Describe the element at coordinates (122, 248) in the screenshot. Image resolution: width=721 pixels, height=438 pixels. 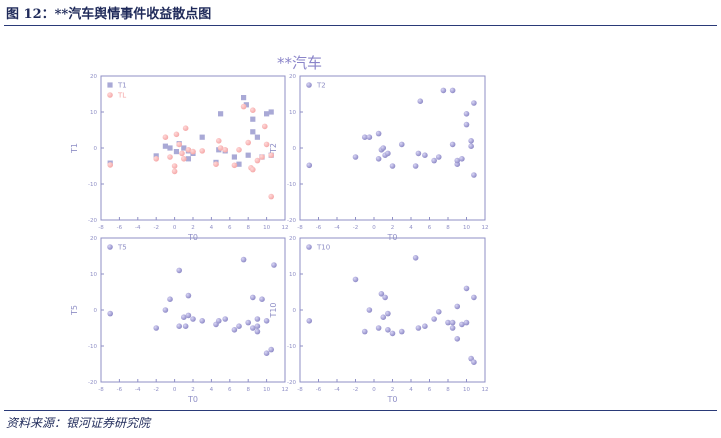
I see `legend-label: T5` at that location.